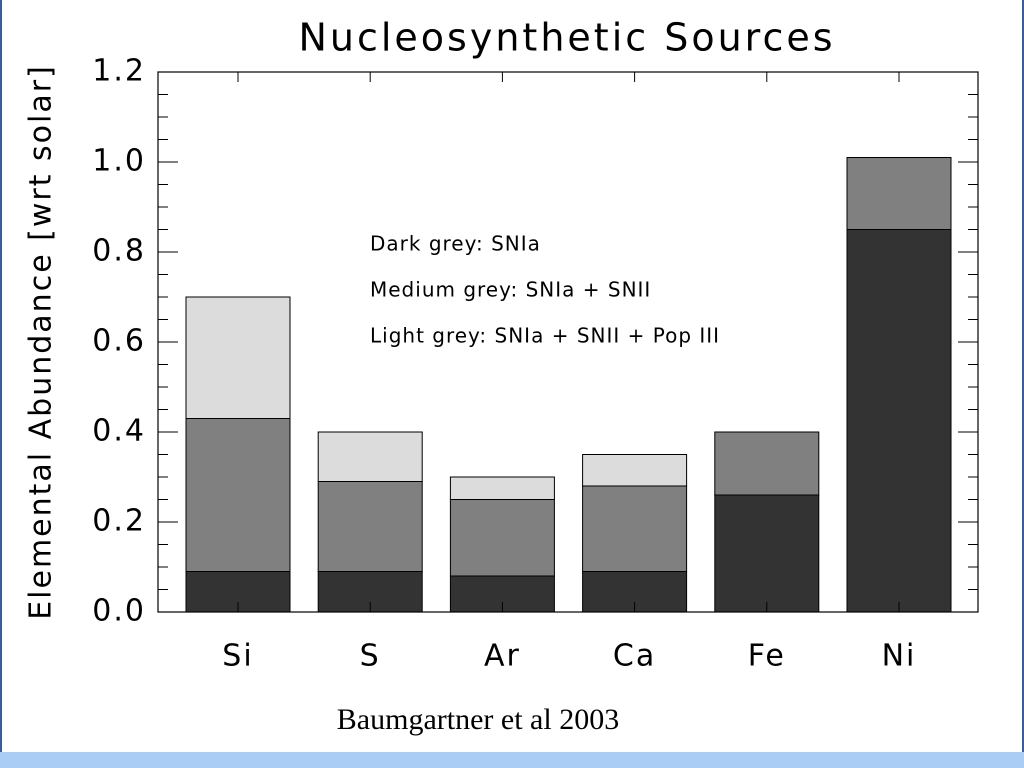  Describe the element at coordinates (119, 521) in the screenshot. I see `y-tick-label: 0.2` at that location.